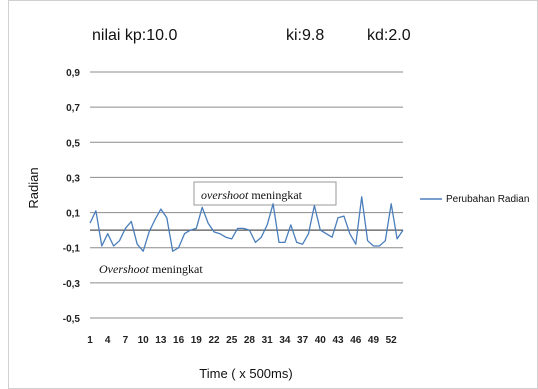 This screenshot has width=538, height=389. Describe the element at coordinates (73, 178) in the screenshot. I see `y-tick-label: 0,3` at that location.